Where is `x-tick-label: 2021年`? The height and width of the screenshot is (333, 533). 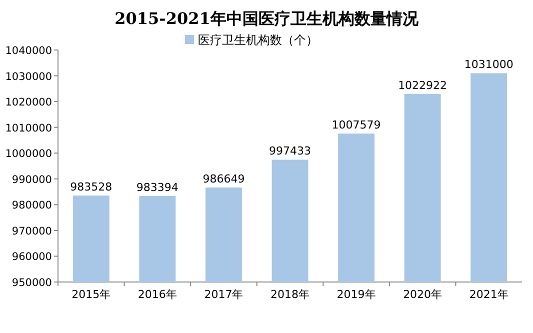 x-tick-label: 2021年 is located at coordinates (488, 294).